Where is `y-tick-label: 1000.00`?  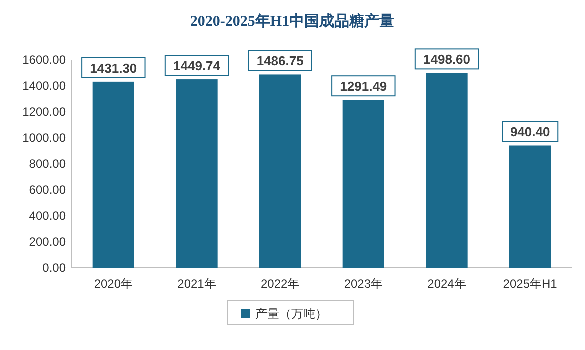
y-tick-label: 1000.00 is located at coordinates (44, 138).